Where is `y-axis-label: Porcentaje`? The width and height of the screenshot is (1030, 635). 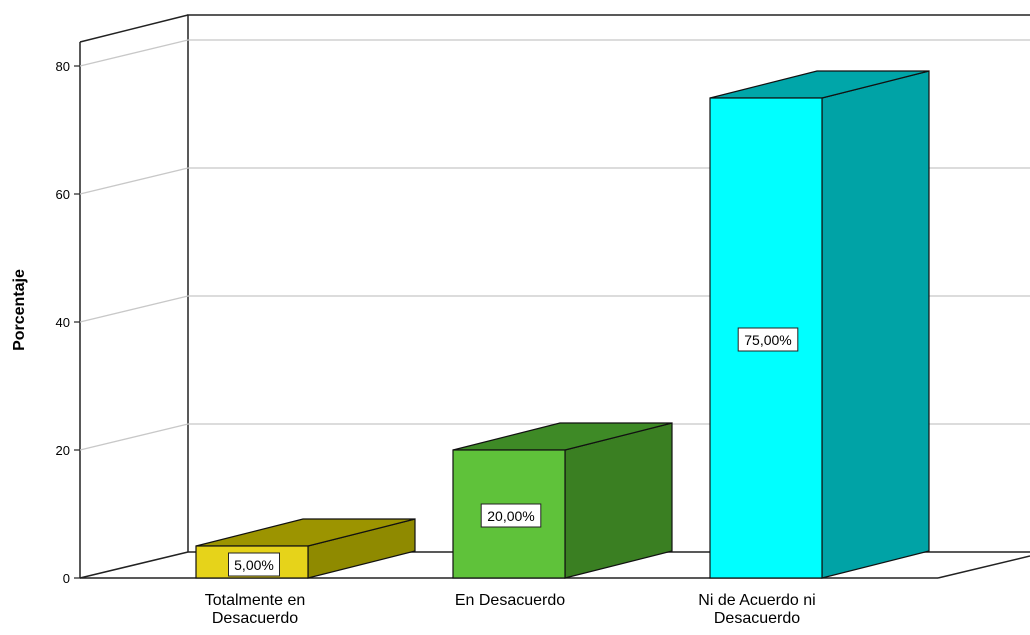
y-axis-label: Porcentaje is located at coordinates (19, 310).